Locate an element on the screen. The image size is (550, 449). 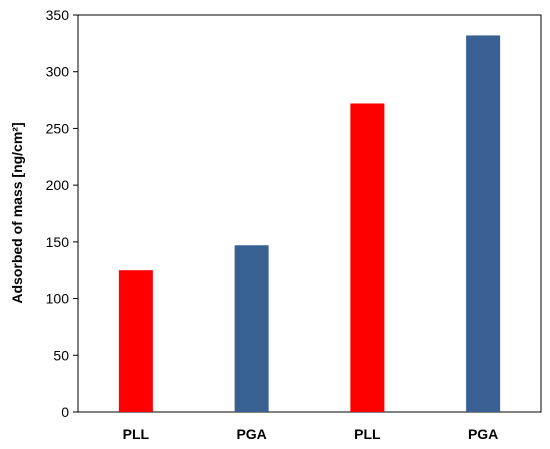
y-tick-label: 350 is located at coordinates (58, 15).